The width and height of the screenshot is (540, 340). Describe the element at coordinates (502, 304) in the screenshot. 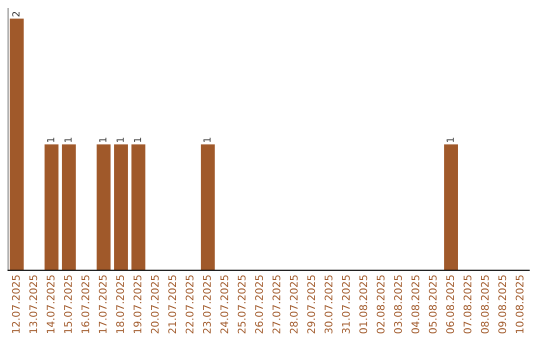

I see `x-tick-label: 09.08.2025` at that location.